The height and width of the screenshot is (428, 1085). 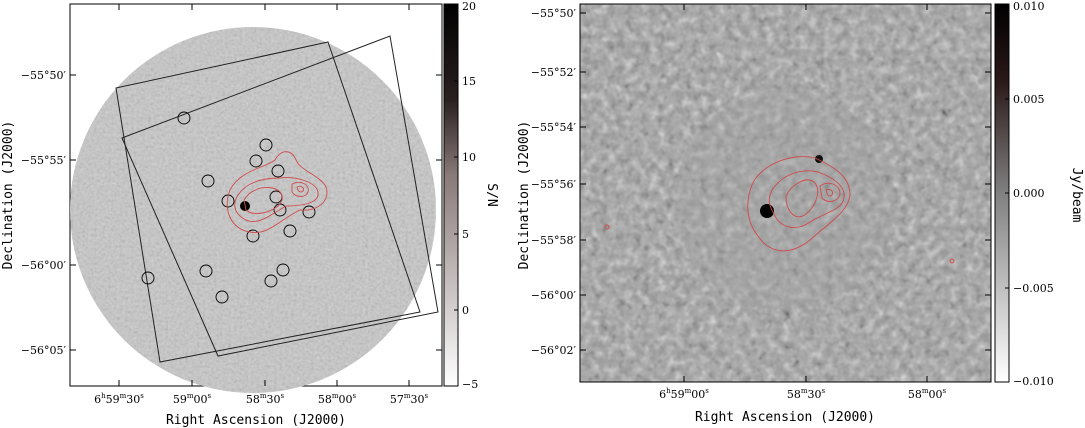 I want to click on left-colorbar-tick-labels: 20 15 10 5 0 −5, so click(x=470, y=195).